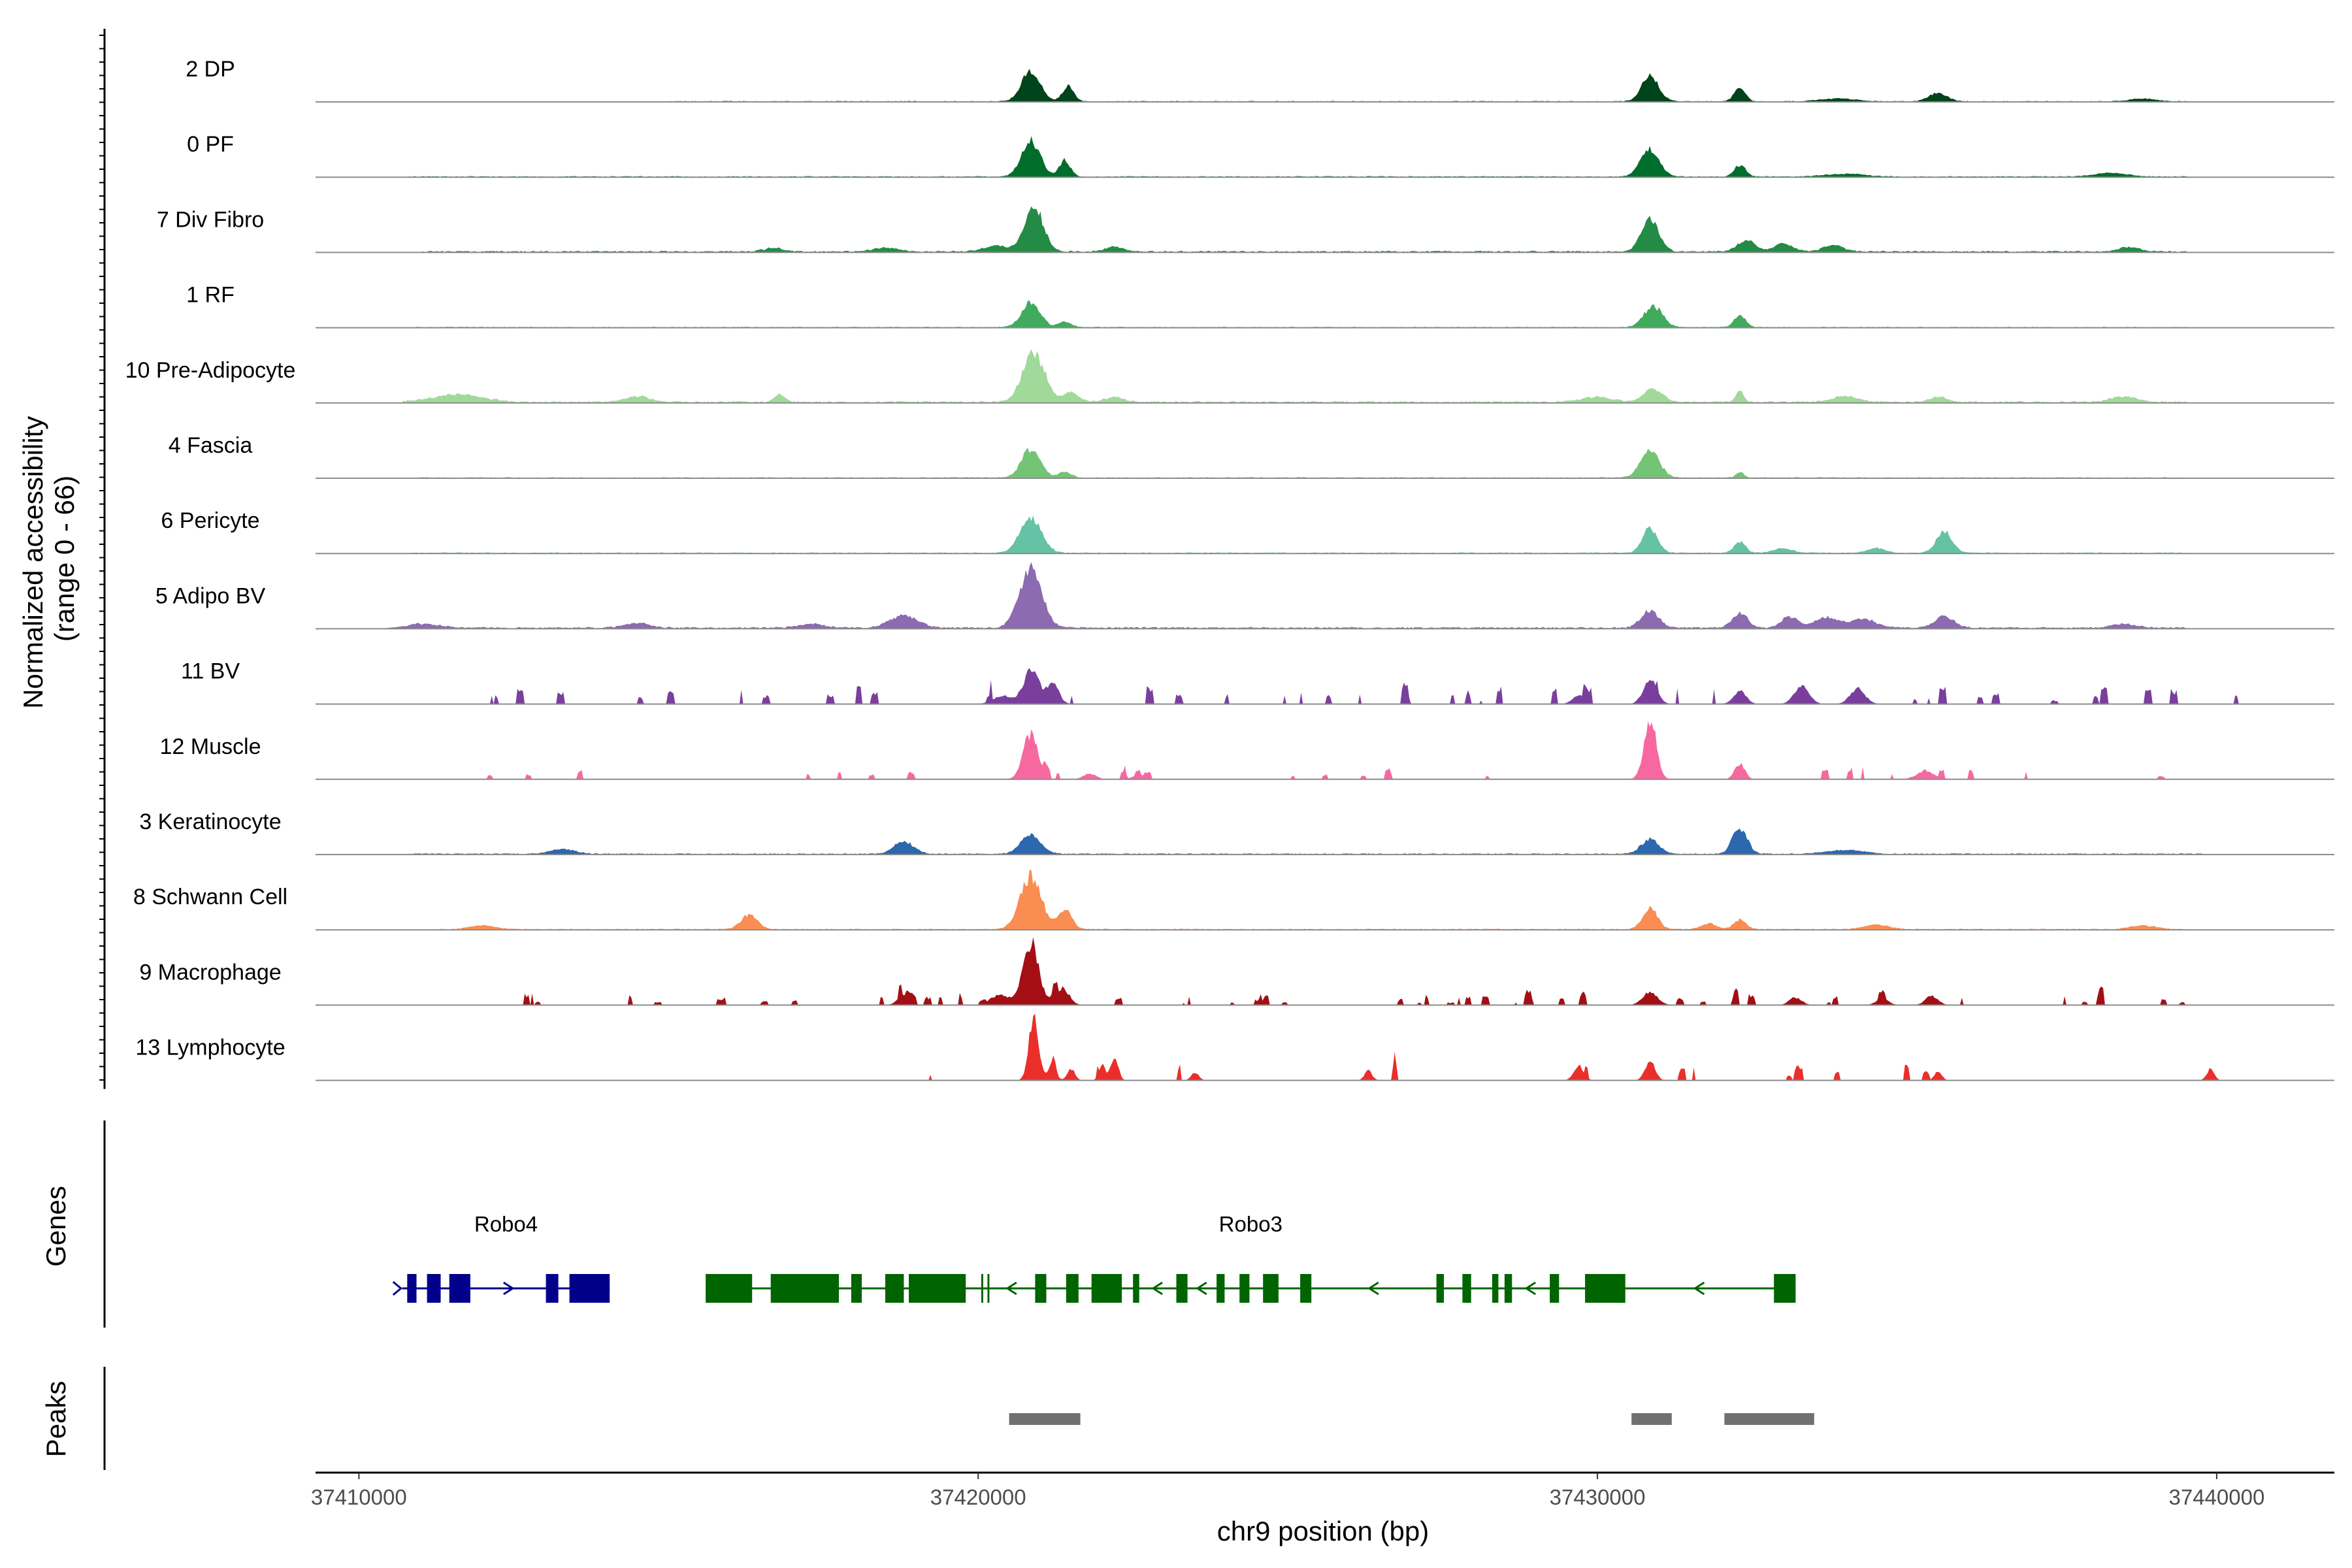  I want to click on peaks-panel-label: Peaks, so click(56, 1419).